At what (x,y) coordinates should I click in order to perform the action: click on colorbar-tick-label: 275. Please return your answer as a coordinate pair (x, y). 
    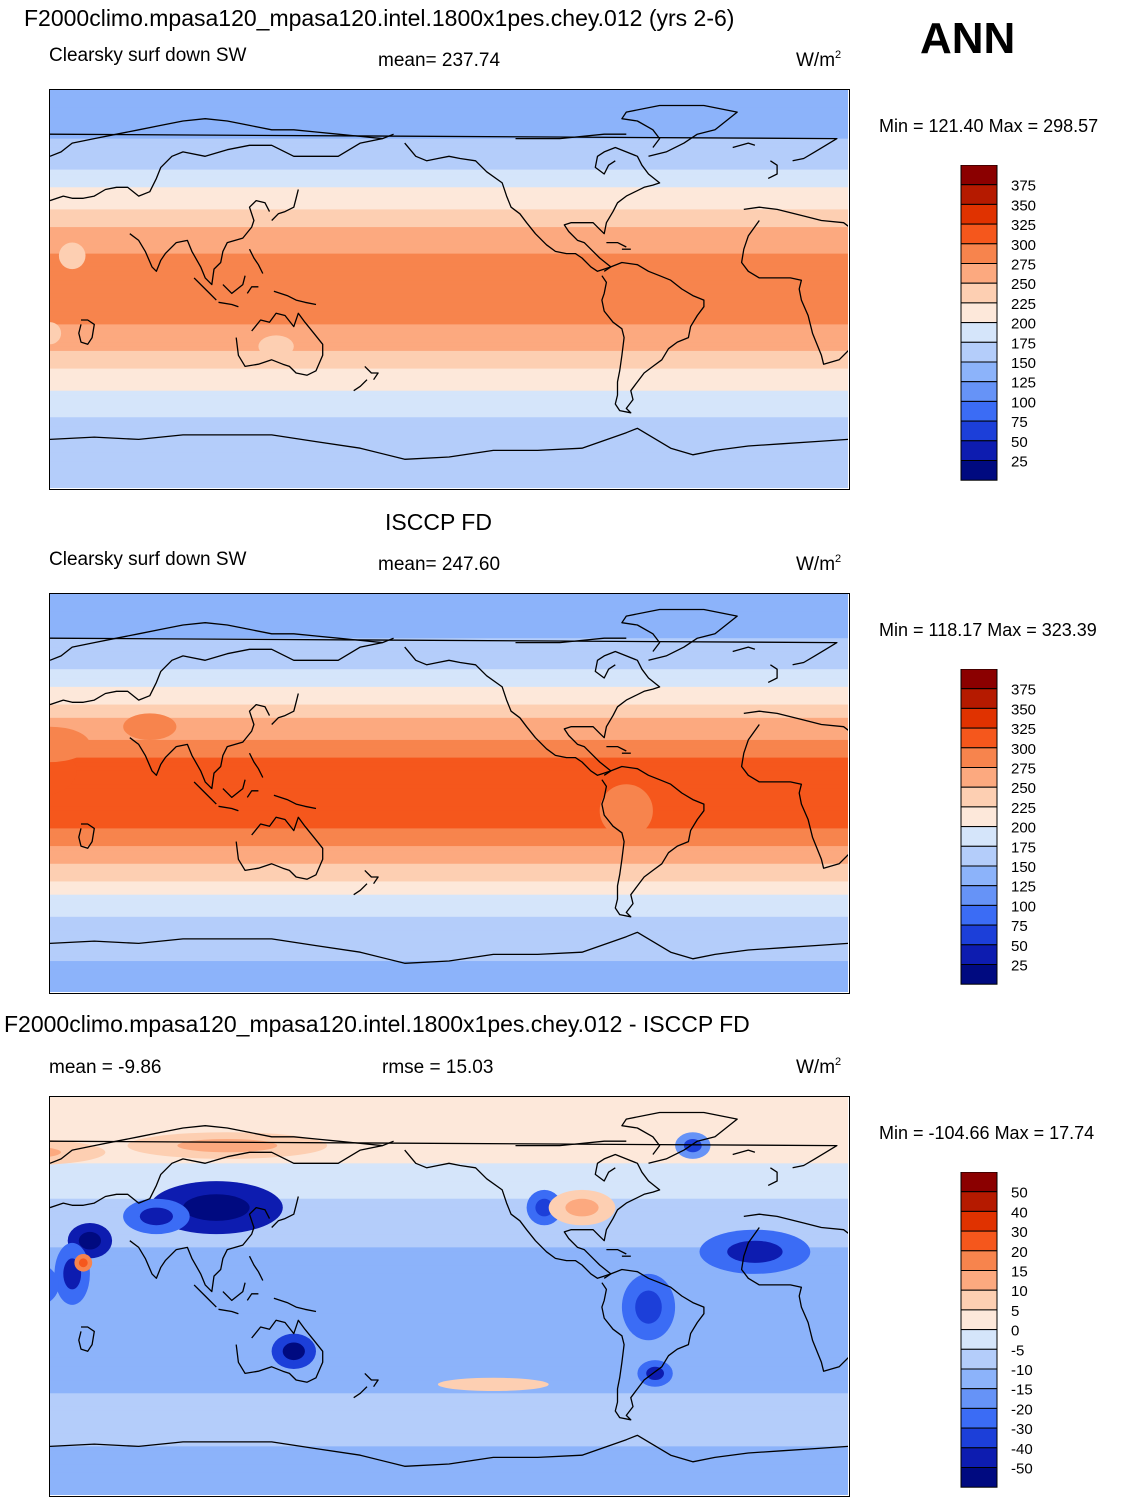
    Looking at the image, I should click on (1023, 265).